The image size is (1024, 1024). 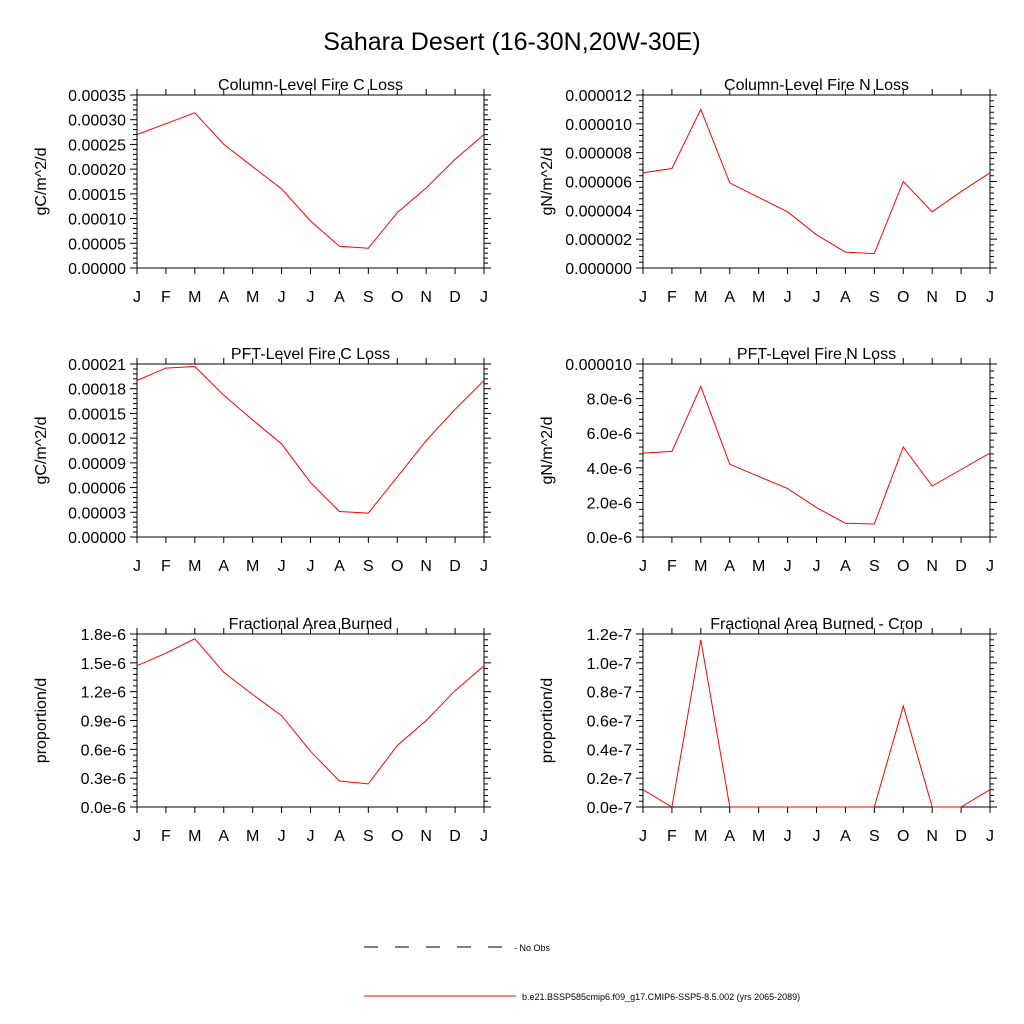 What do you see at coordinates (598, 269) in the screenshot?
I see `y-tick-label: 0.000000` at bounding box center [598, 269].